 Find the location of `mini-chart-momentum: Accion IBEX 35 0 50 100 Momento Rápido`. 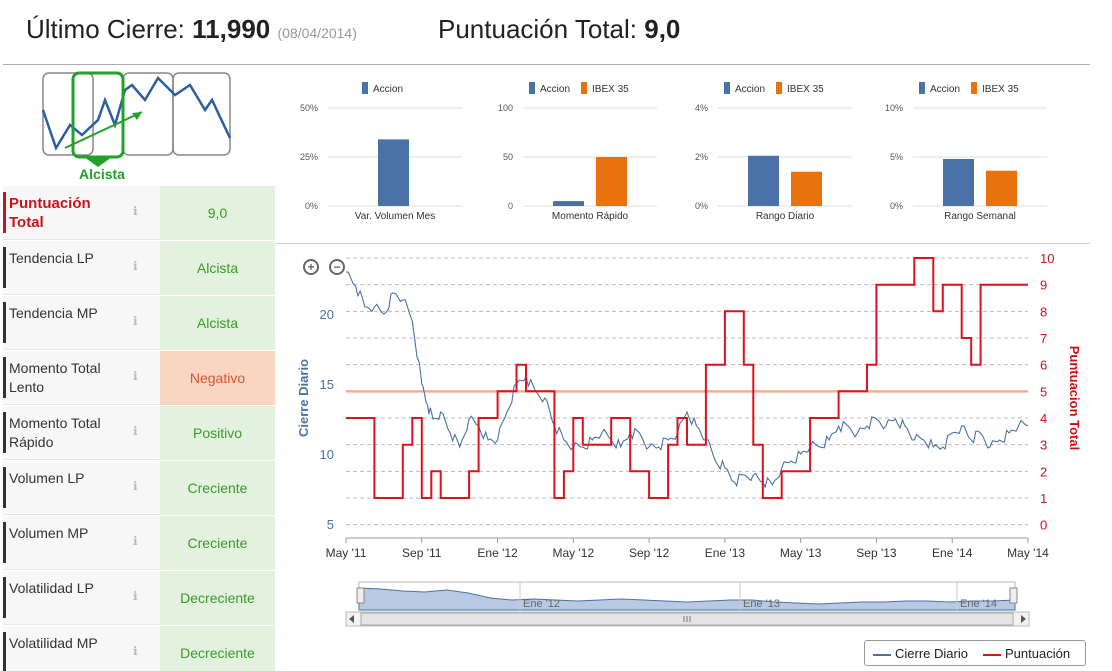

mini-chart-momentum: Accion IBEX 35 0 50 100 Momento Rápido is located at coordinates (582, 152).